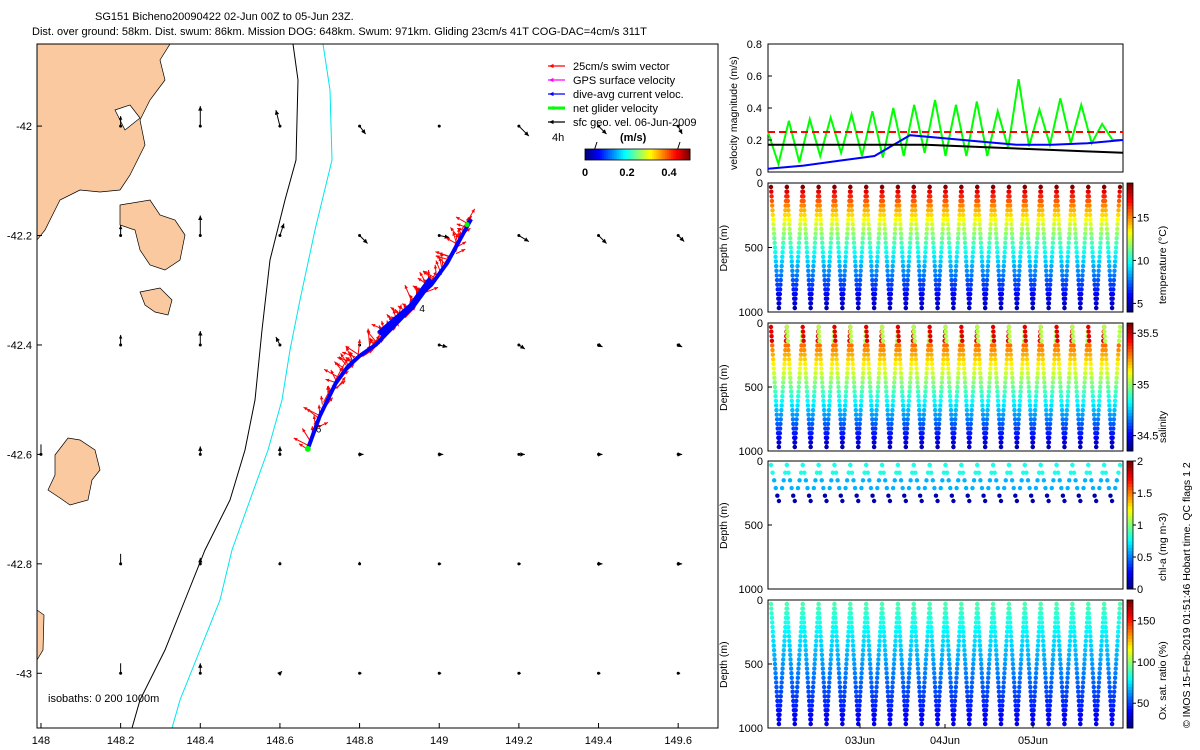 Image resolution: width=1200 pixels, height=750 pixels. I want to click on swim-vector-arrowhead, so click(394, 311).